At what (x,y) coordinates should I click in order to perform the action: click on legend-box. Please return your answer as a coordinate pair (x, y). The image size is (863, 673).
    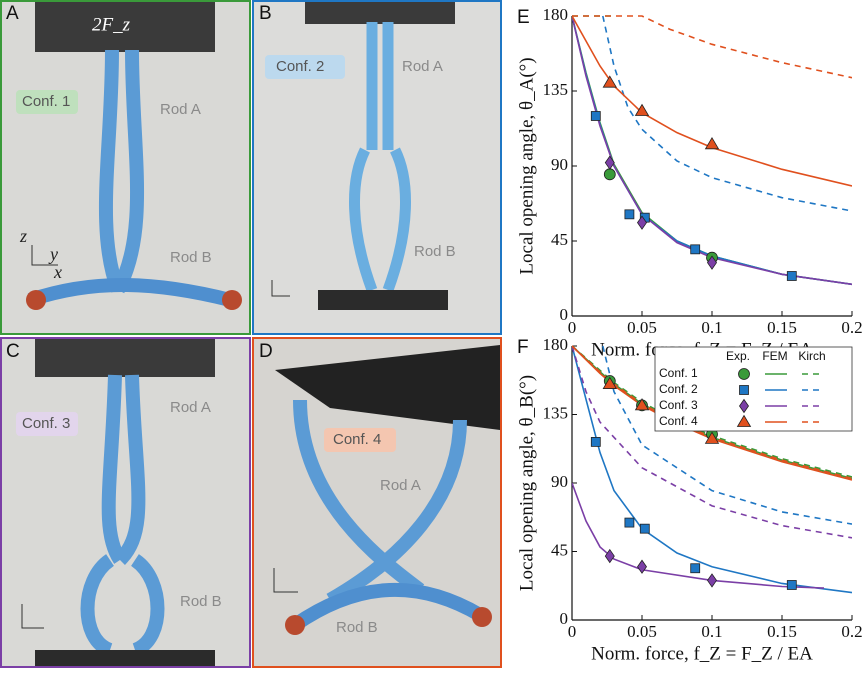
    Looking at the image, I should click on (753, 389).